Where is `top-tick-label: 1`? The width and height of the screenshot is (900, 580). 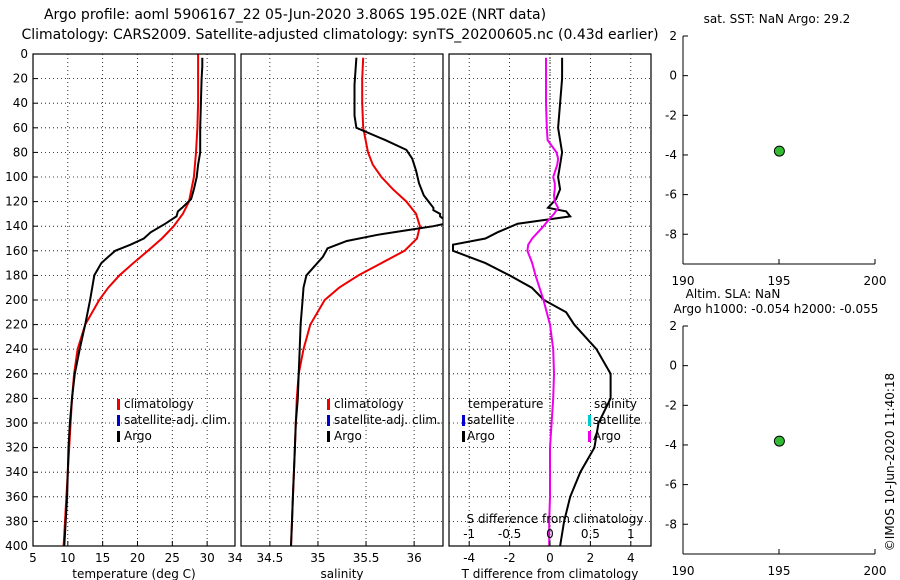 top-tick-label: 1 is located at coordinates (631, 534).